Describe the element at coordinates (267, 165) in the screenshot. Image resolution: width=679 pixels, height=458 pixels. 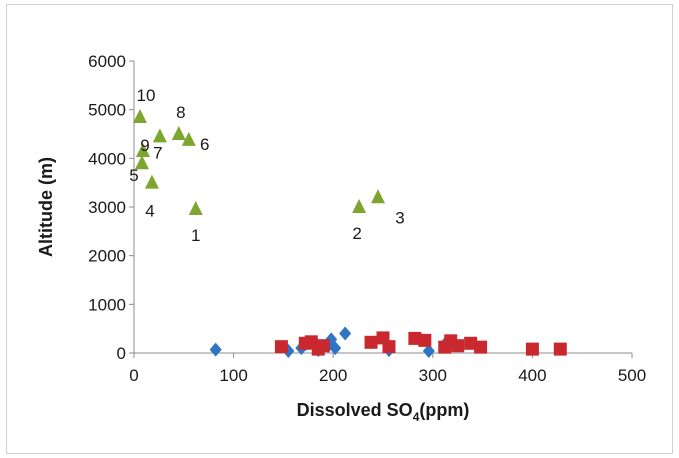
I see `point-labels: 1 2 3 45 6 7 8 9 10` at that location.